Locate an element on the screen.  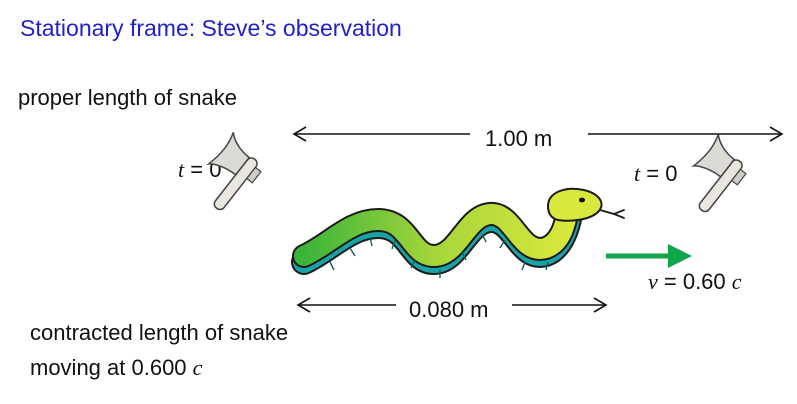
velocity-unit: c is located at coordinates (736, 281).